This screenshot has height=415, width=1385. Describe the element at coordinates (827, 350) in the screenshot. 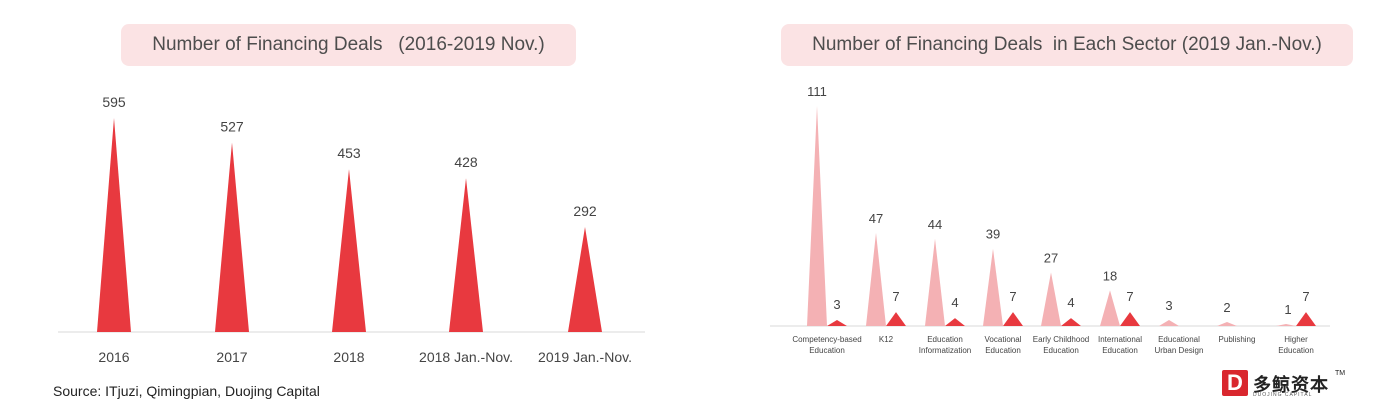

I see `right-tick-label-0-1: Education` at that location.